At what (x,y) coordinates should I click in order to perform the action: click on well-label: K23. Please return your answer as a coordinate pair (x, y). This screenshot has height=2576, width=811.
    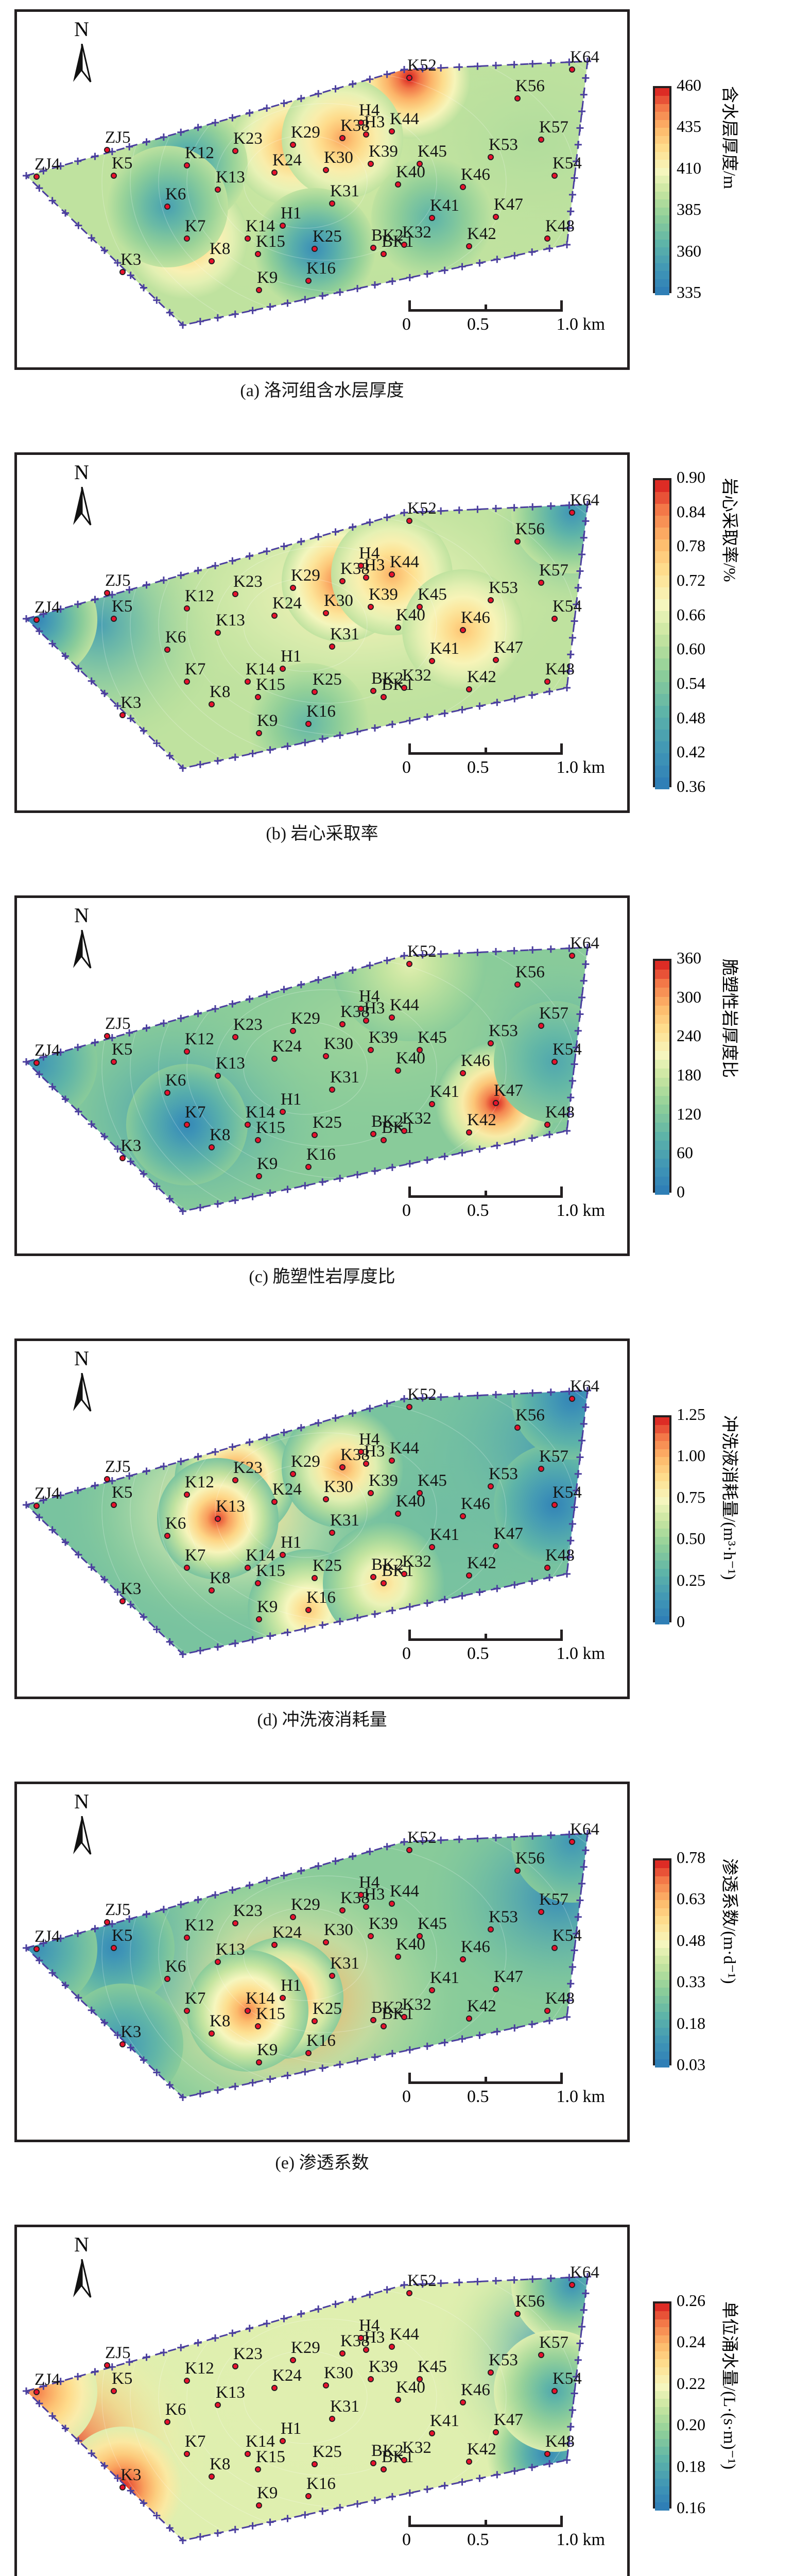
    Looking at the image, I should click on (248, 1911).